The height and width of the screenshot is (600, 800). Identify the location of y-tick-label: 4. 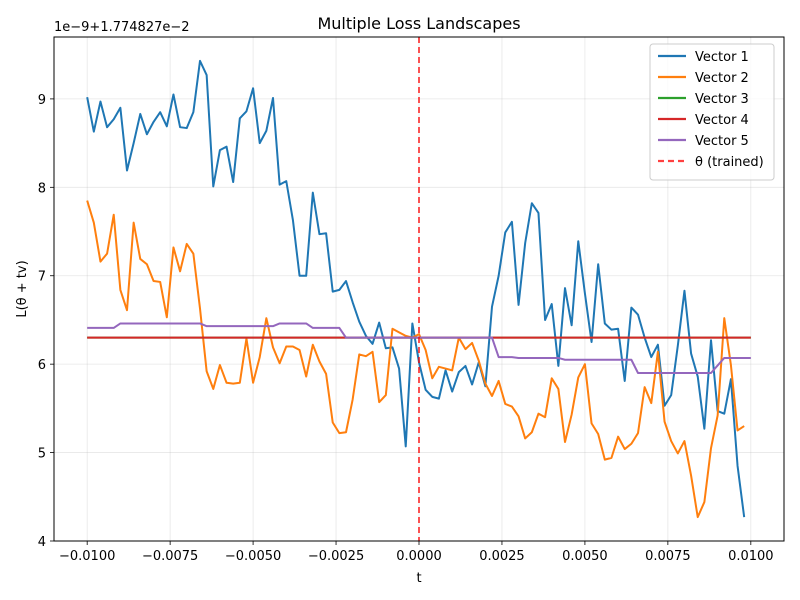
(42, 542).